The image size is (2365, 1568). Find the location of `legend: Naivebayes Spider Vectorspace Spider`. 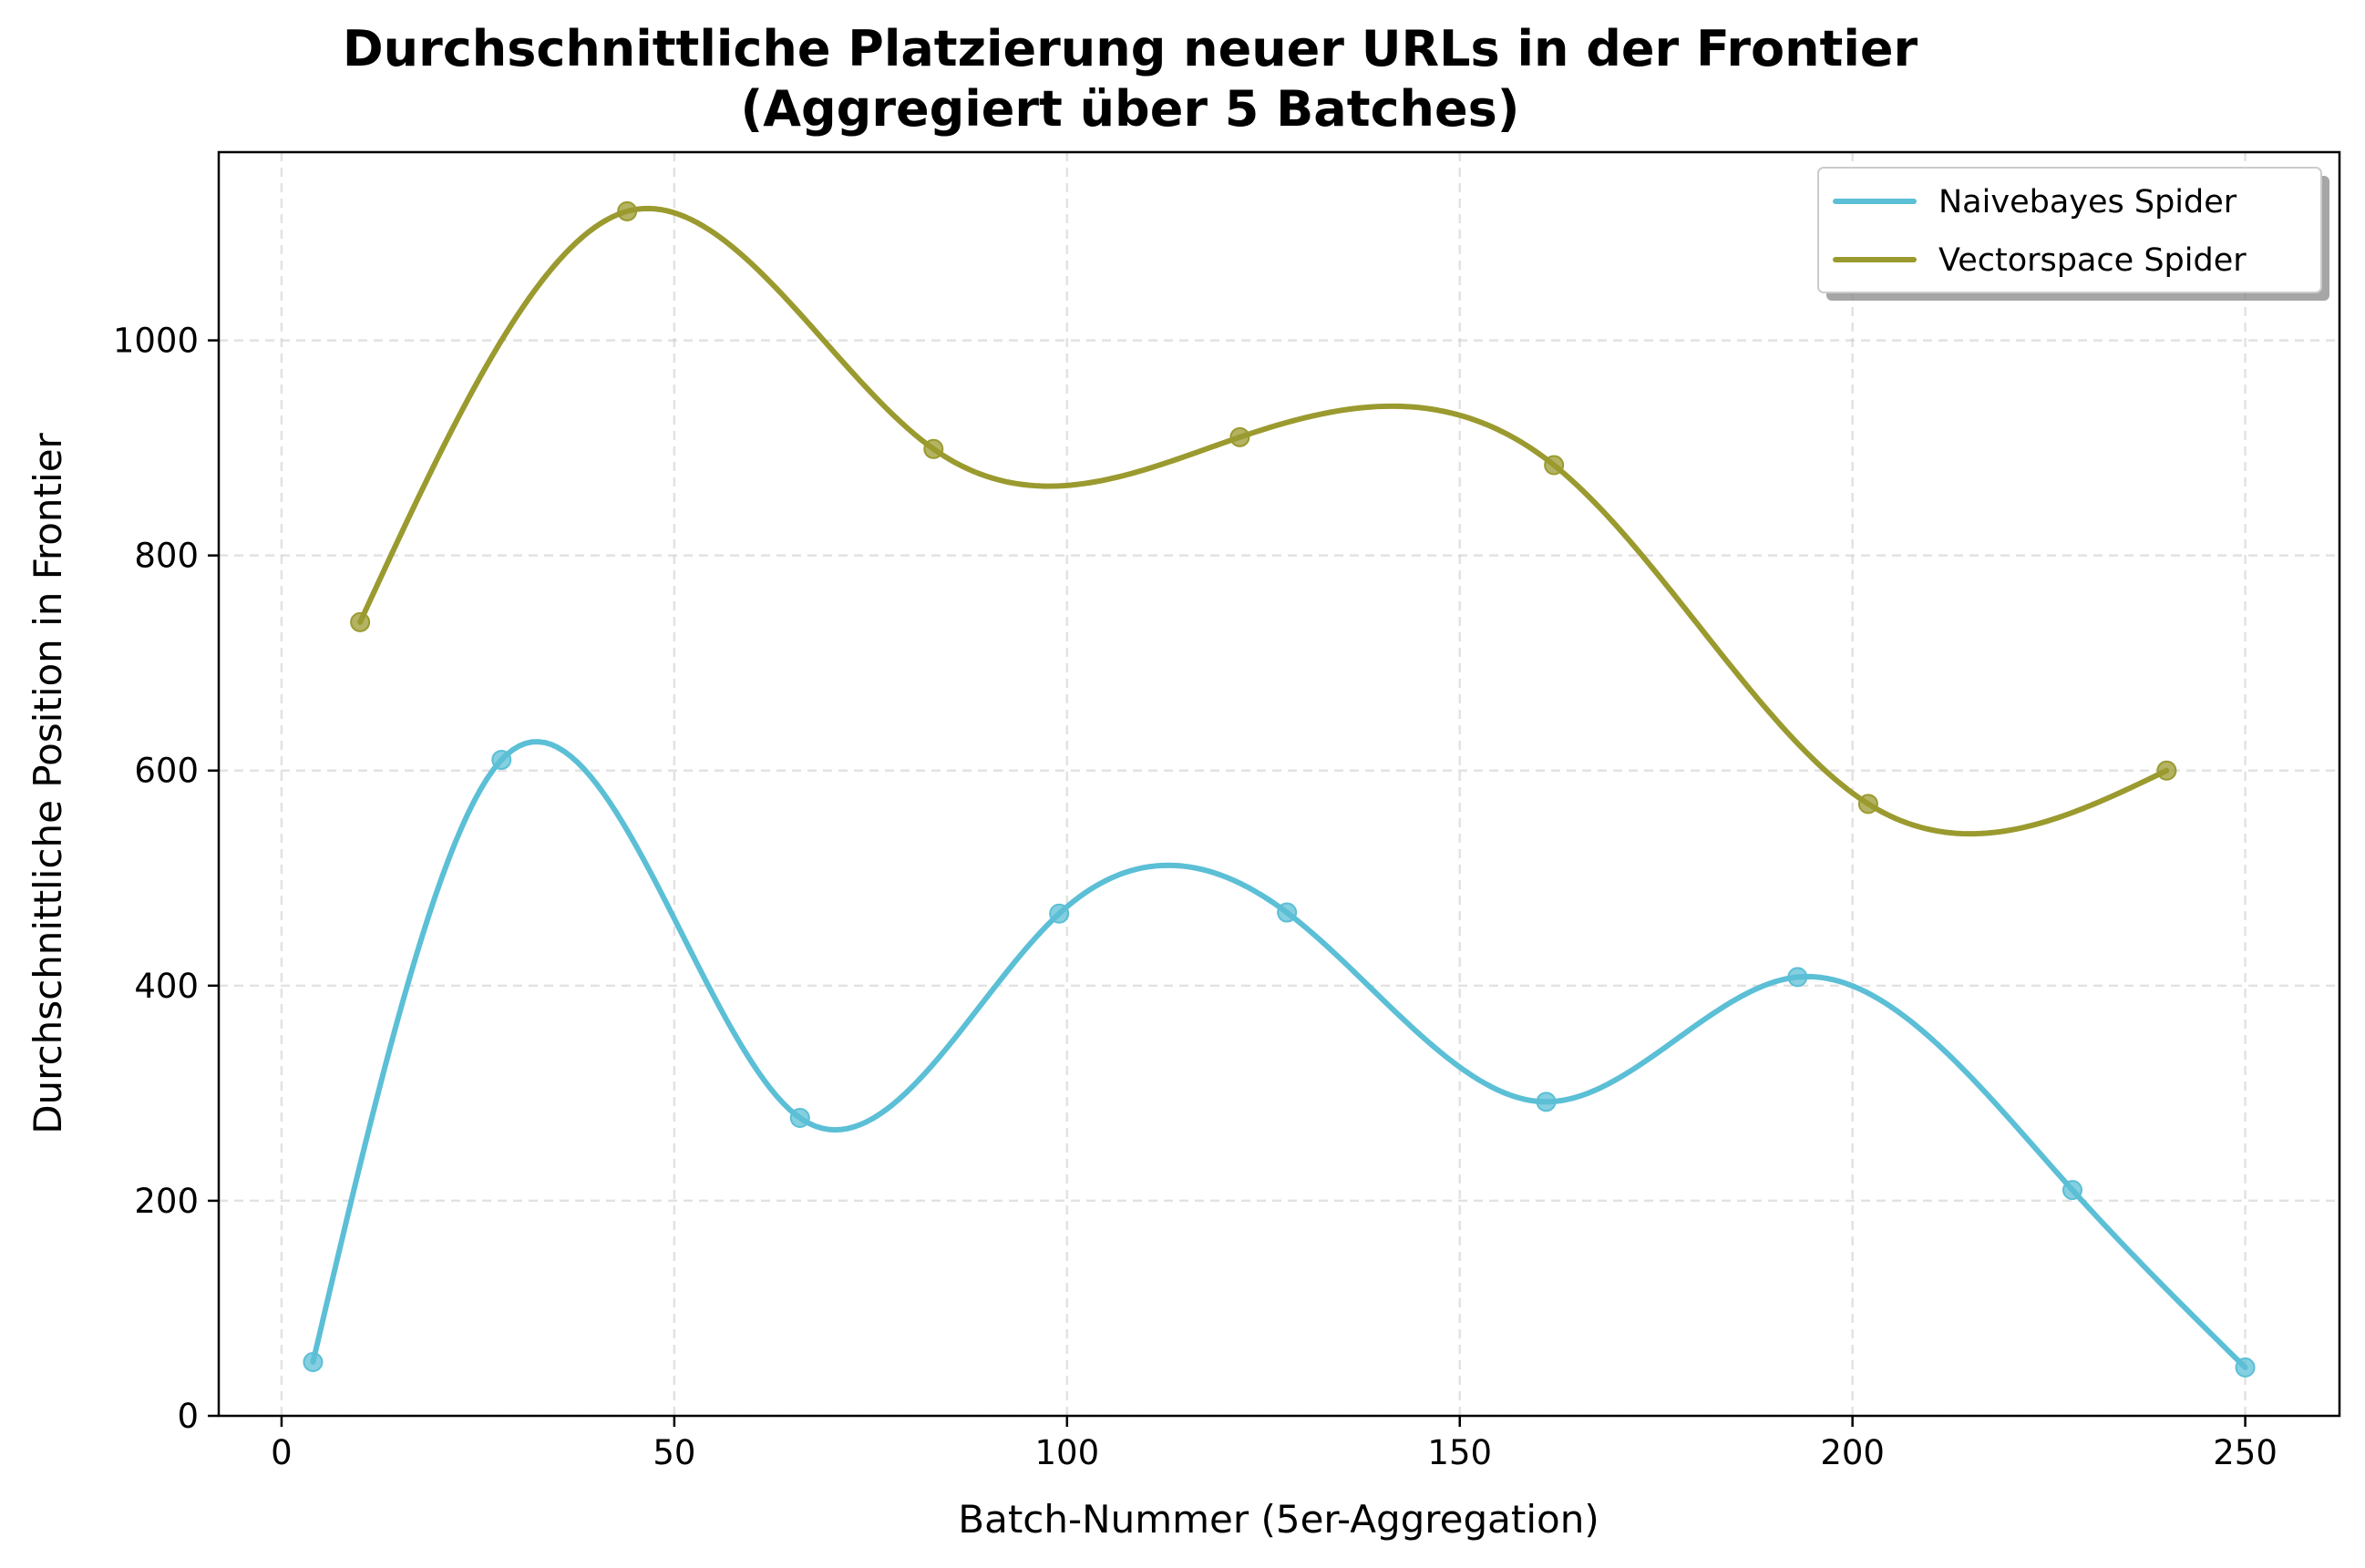

legend: Naivebayes Spider Vectorspace Spider is located at coordinates (2073, 234).